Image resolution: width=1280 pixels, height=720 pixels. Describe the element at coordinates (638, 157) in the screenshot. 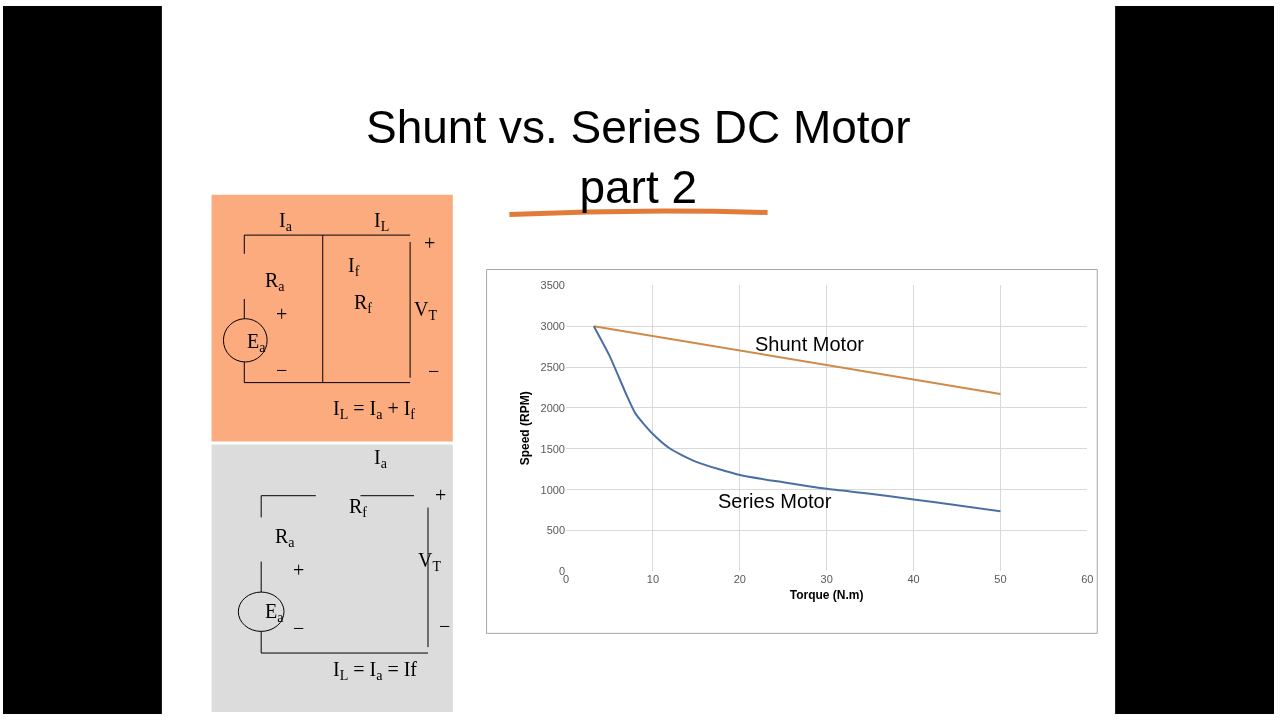

I see `chart-title: Shunt vs. Series DC Motor part 2` at that location.